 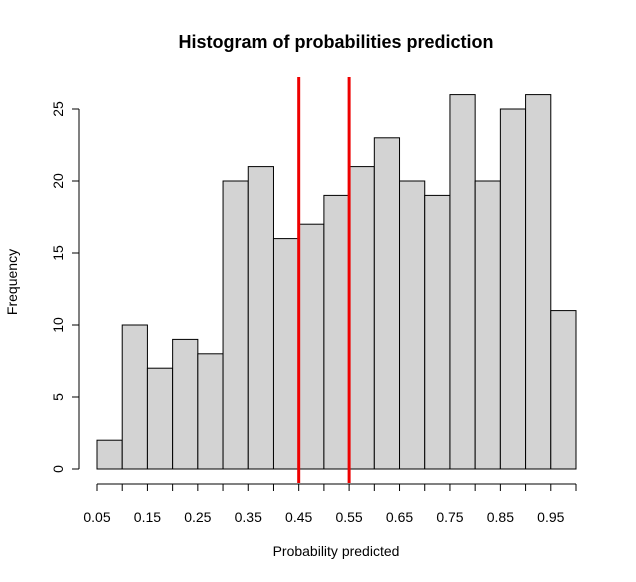 What do you see at coordinates (330, 504) in the screenshot?
I see `x-axis: 0.05 0.15 0.25 0.35 0.45 0.55 0.65 0.75 0.85 0.95` at bounding box center [330, 504].